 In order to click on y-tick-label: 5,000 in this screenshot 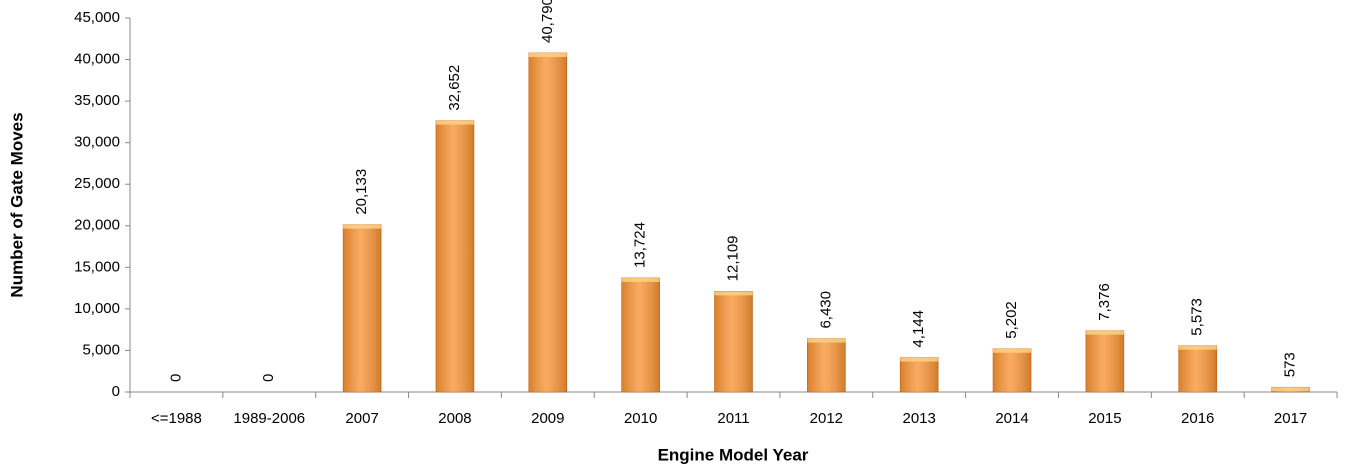, I will do `click(101, 349)`.